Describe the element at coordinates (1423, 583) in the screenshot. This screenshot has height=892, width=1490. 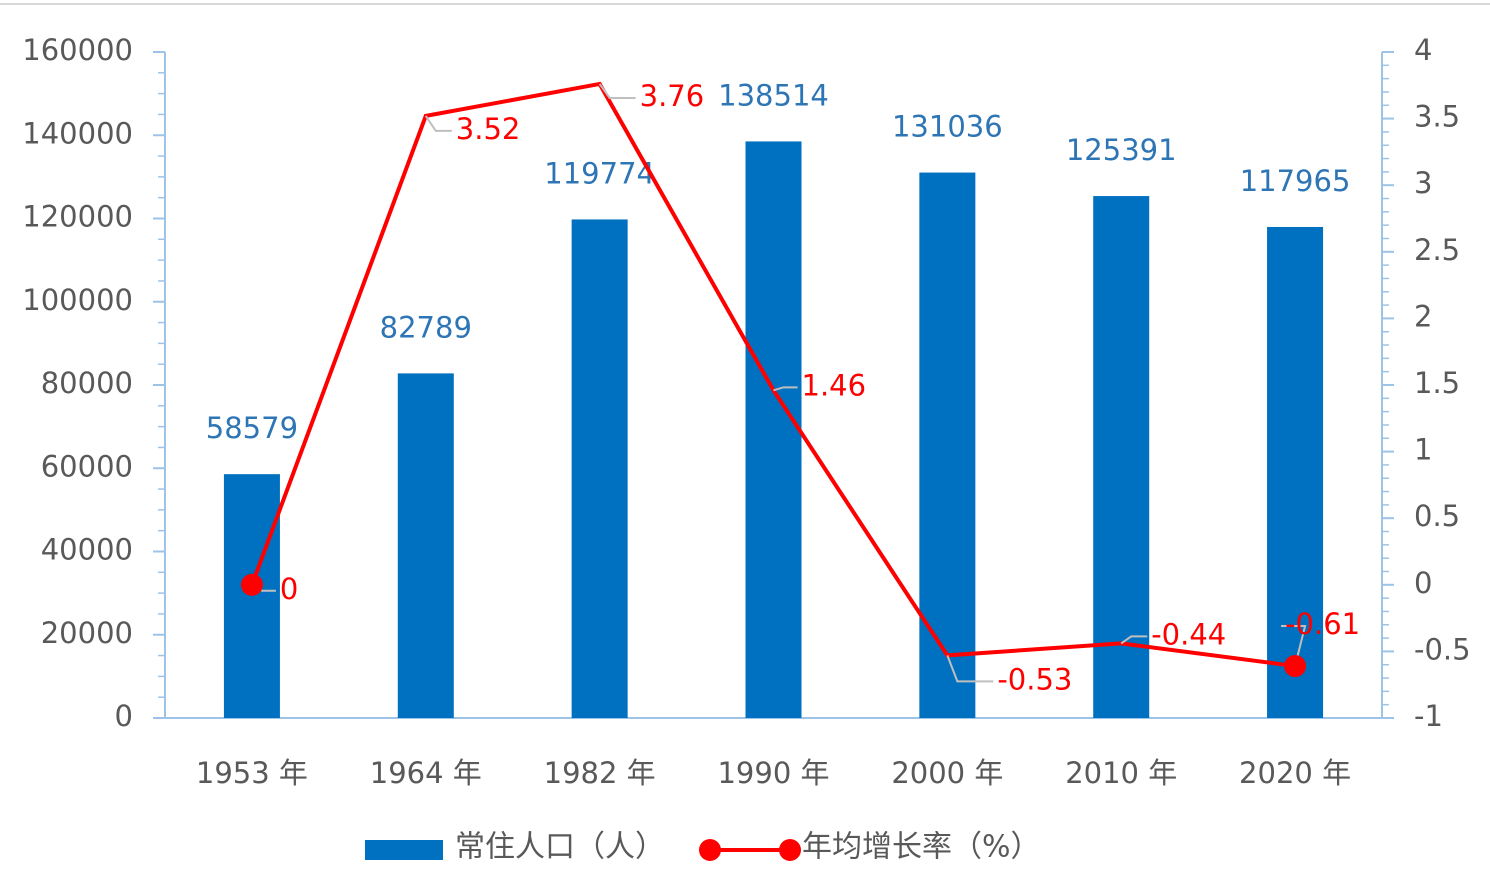
I see `y2-tick-label: 0` at that location.